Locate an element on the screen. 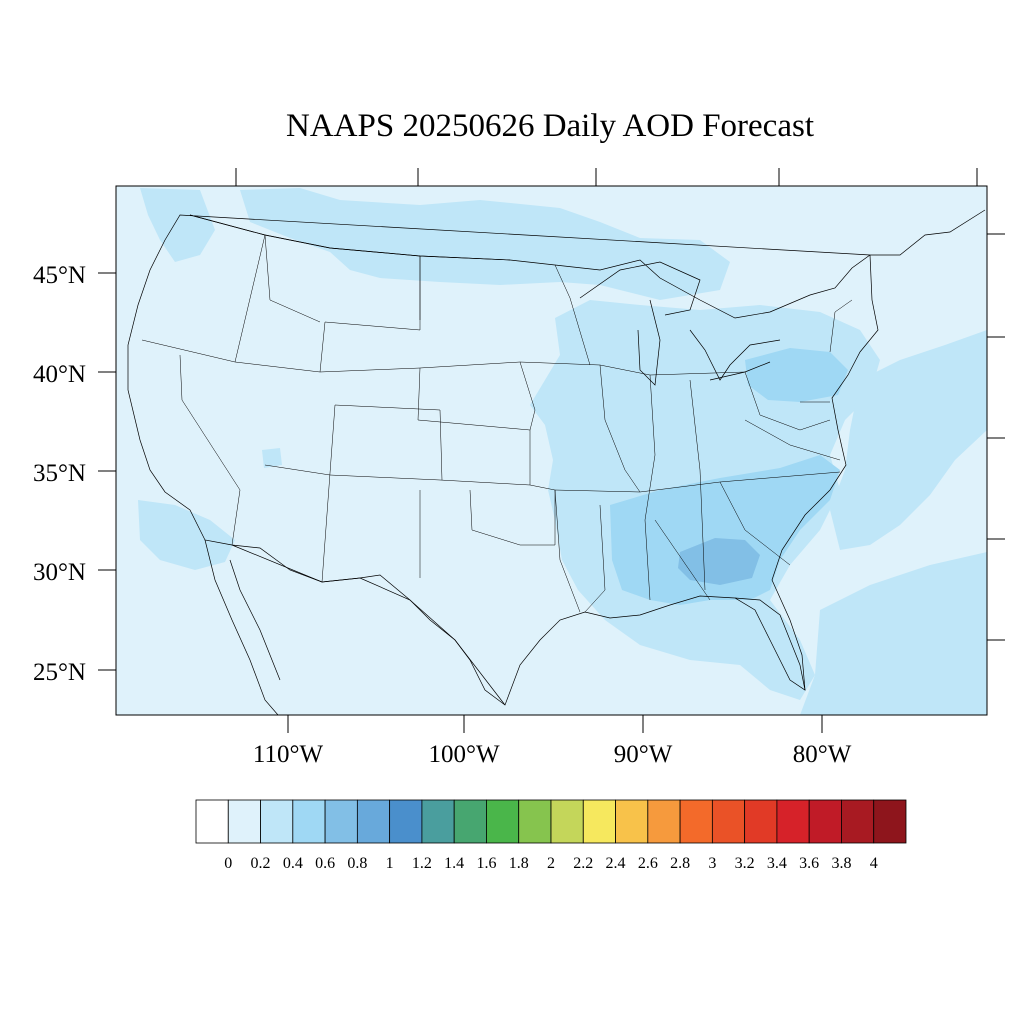  lon-label: 80°W is located at coordinates (822, 754).